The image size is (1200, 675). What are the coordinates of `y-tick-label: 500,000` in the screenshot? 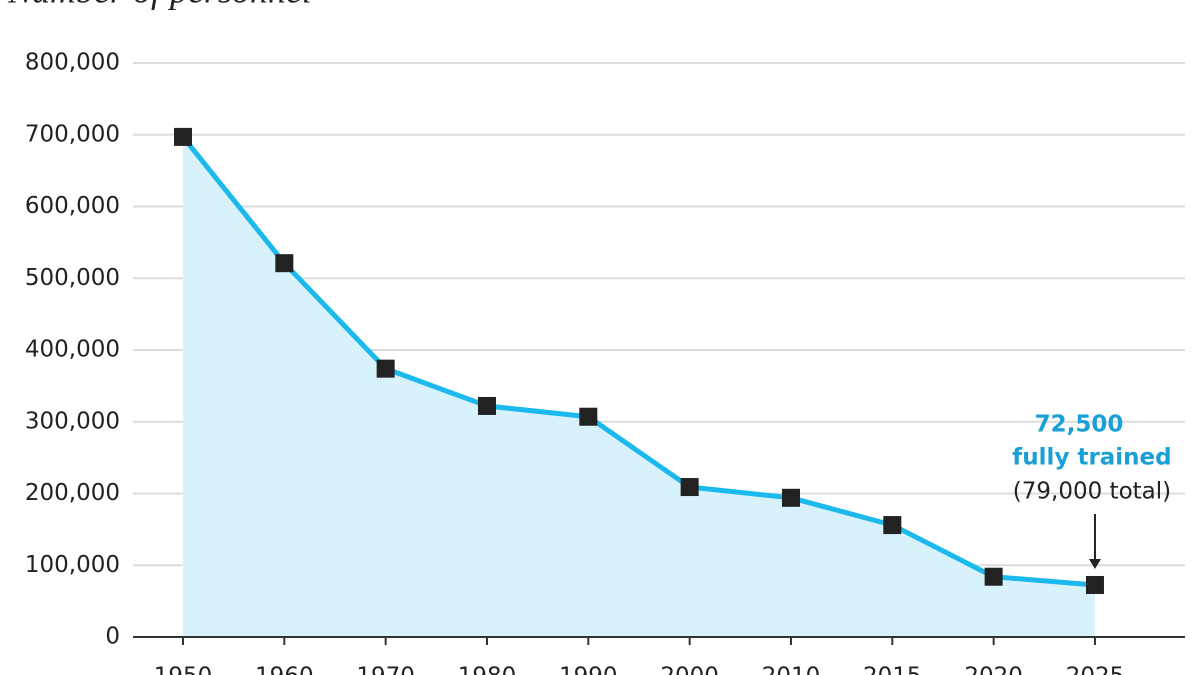 It's located at (72, 278).